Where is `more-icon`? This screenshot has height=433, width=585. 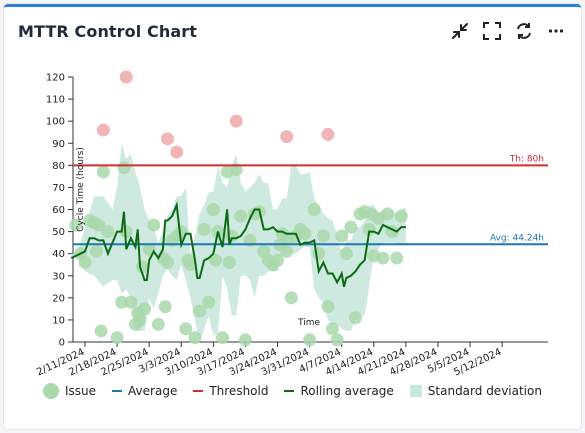 more-icon is located at coordinates (556, 31).